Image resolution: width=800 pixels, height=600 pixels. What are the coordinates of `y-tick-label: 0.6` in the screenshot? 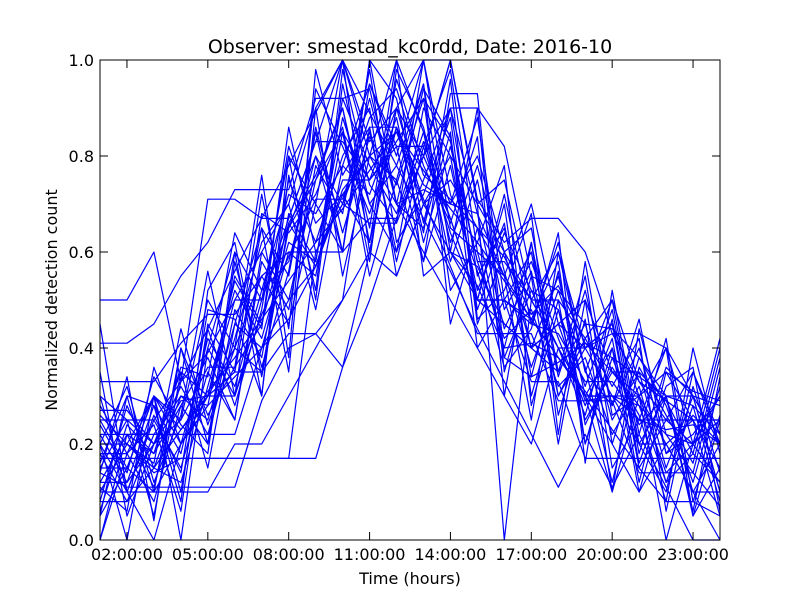 It's located at (81, 252).